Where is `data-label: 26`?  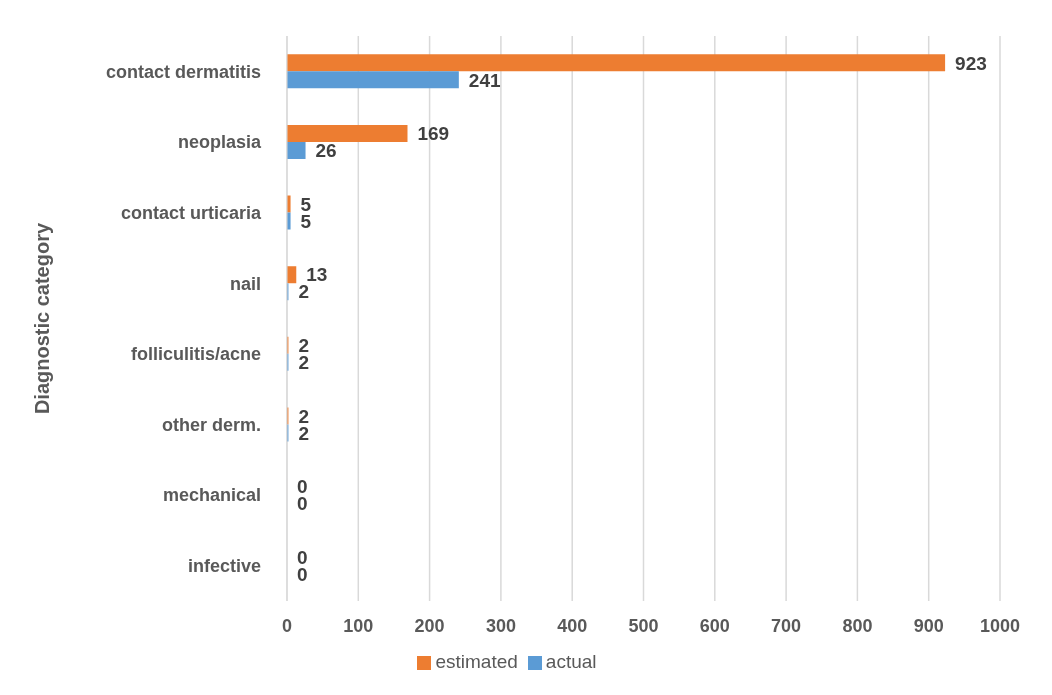
data-label: 26 is located at coordinates (326, 151).